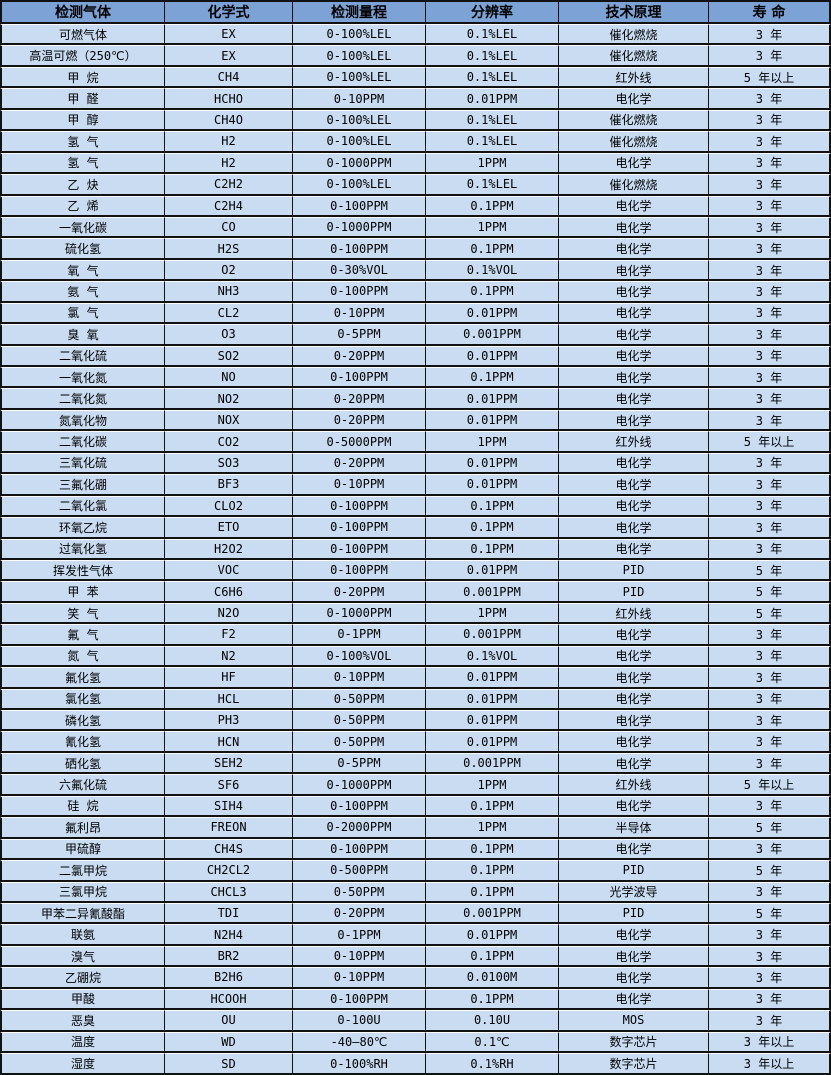 The height and width of the screenshot is (1075, 831). Describe the element at coordinates (82, 635) in the screenshot. I see `cell-gas: 氟 气` at that location.